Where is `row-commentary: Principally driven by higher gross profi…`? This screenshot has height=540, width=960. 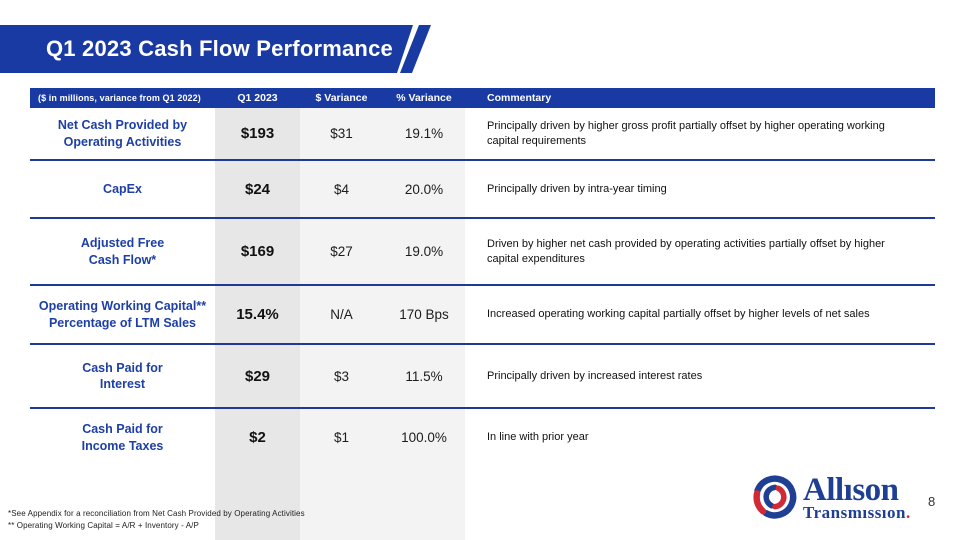
row-commentary: Principally driven by higher gross profi… is located at coordinates (686, 133).